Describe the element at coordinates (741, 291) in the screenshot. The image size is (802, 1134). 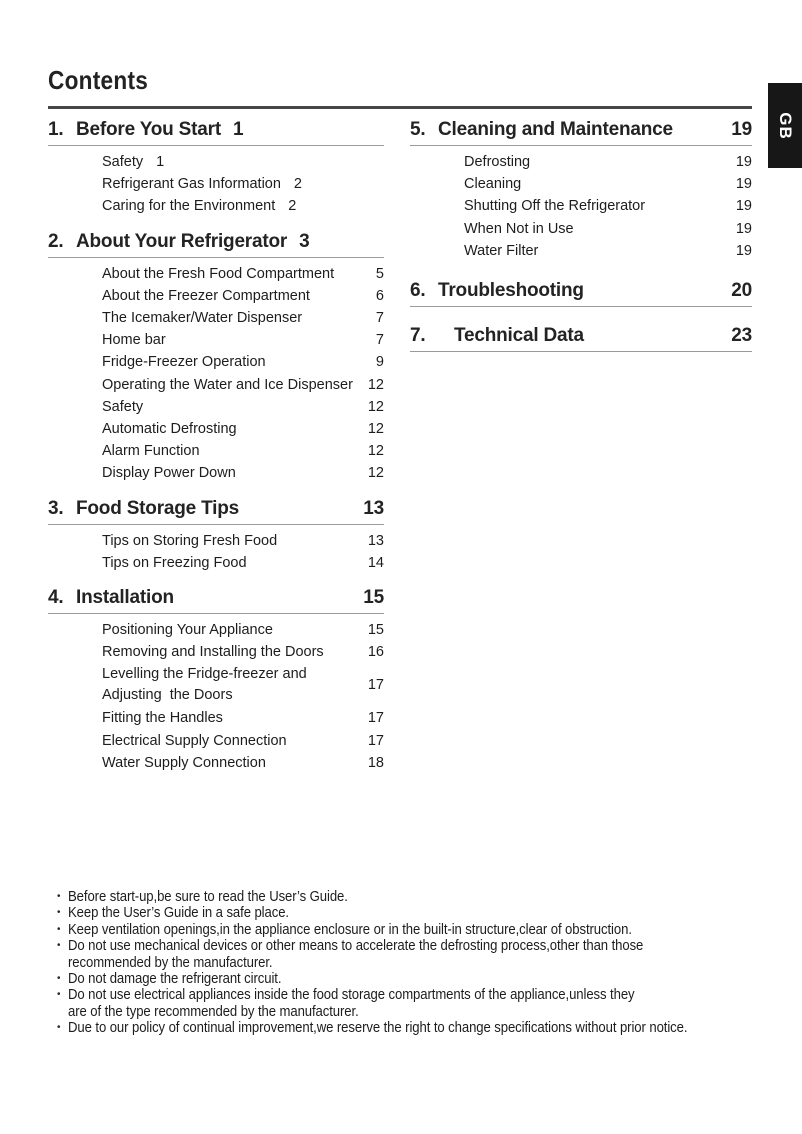
I see `section-page-number: 20` at that location.